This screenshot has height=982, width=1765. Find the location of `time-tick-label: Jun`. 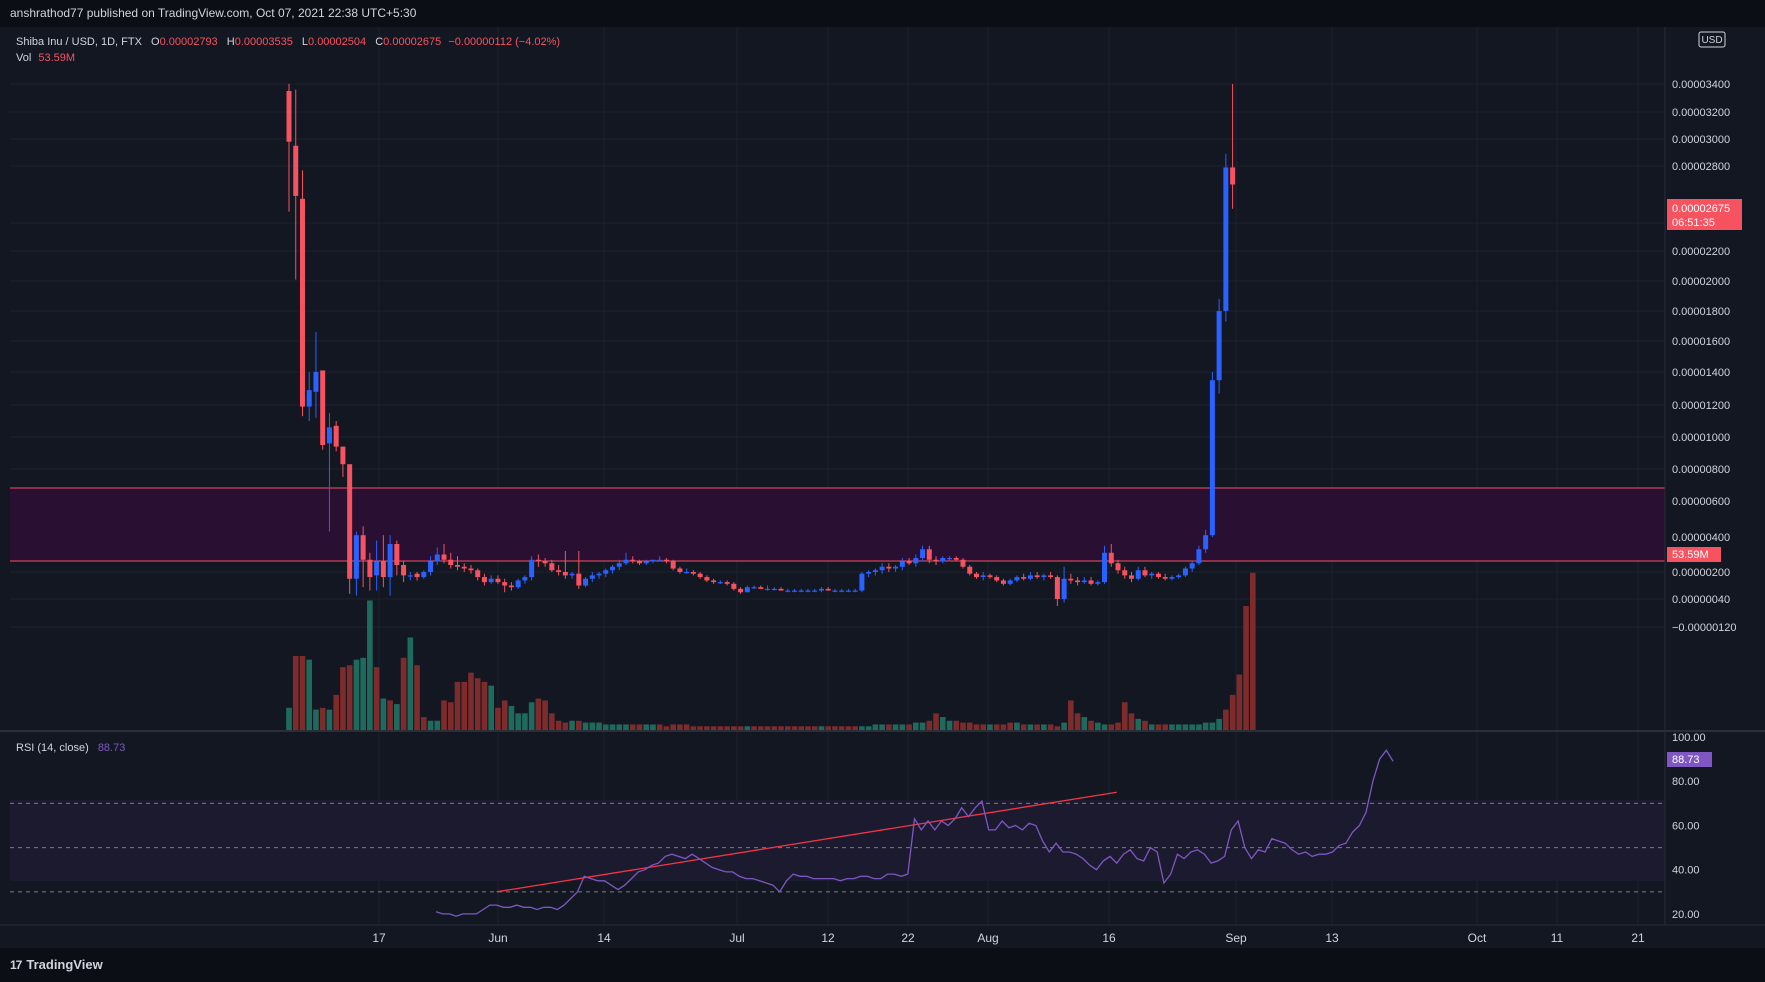

time-tick-label: Jun is located at coordinates (497, 938).